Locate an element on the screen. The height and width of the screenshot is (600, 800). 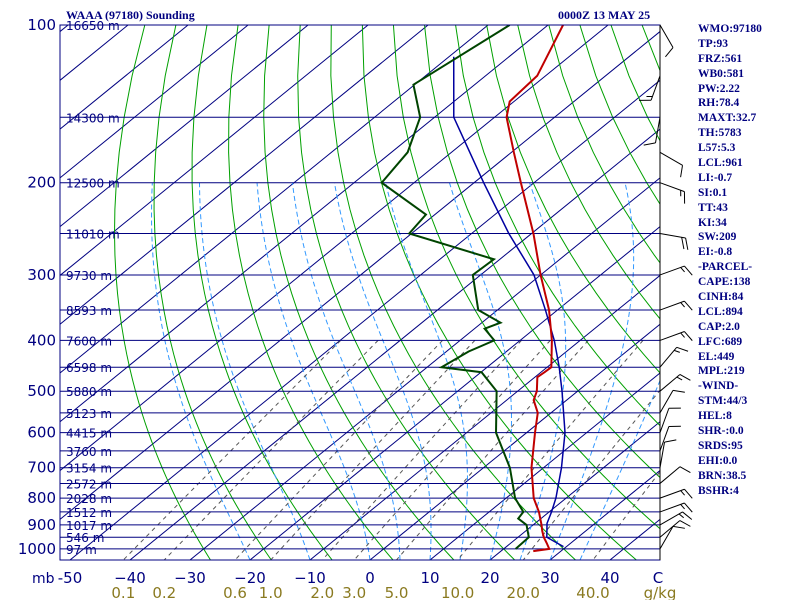
sounding-index-item: RH:78.4 is located at coordinates (719, 103).